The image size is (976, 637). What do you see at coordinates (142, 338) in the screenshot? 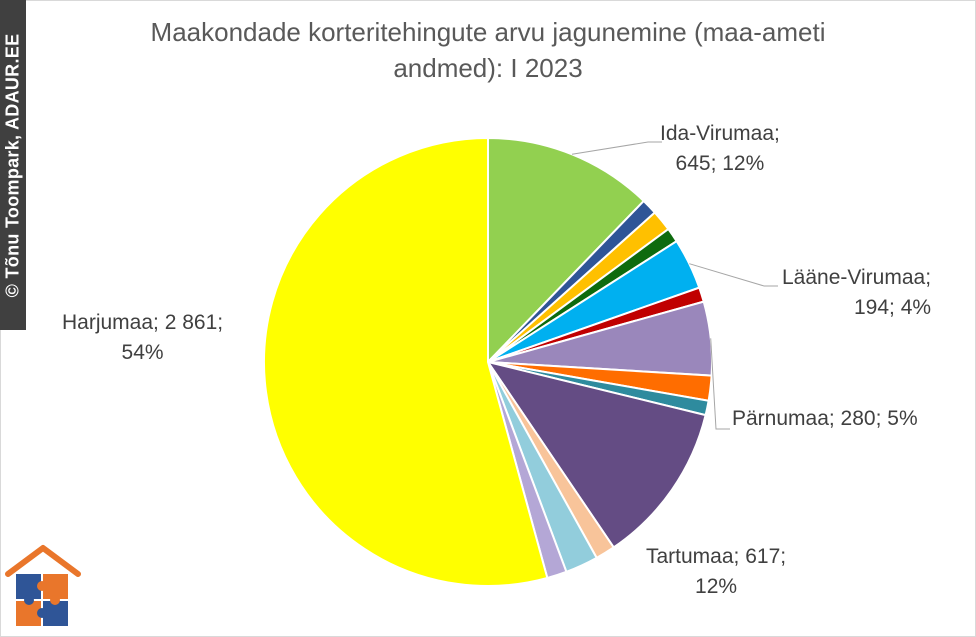
I see `data-label-harjumaa: Harjumaa; 2 861; 54%` at bounding box center [142, 338].